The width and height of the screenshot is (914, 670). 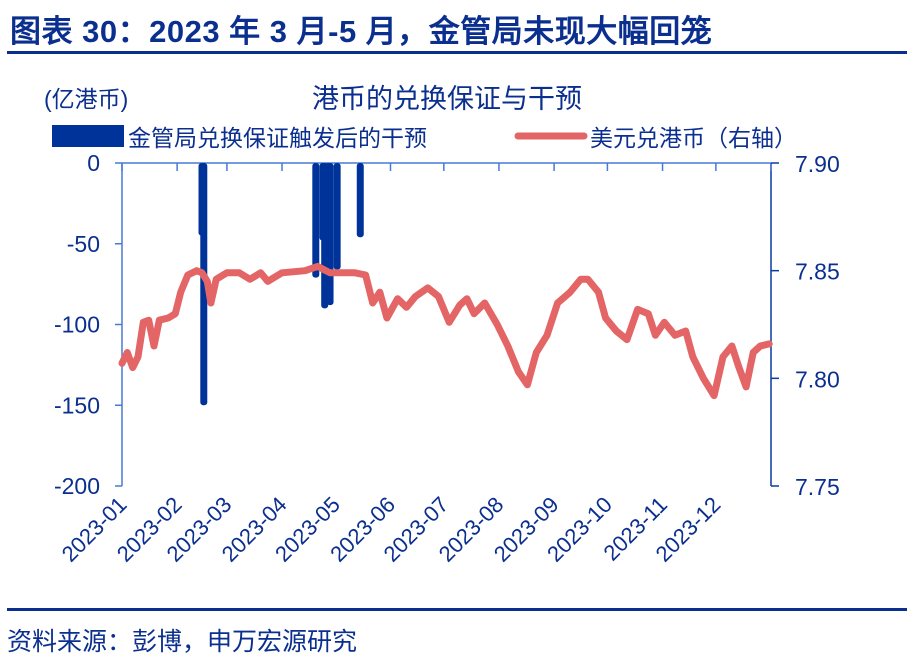 I want to click on left-tick-label: 0, so click(x=93, y=163).